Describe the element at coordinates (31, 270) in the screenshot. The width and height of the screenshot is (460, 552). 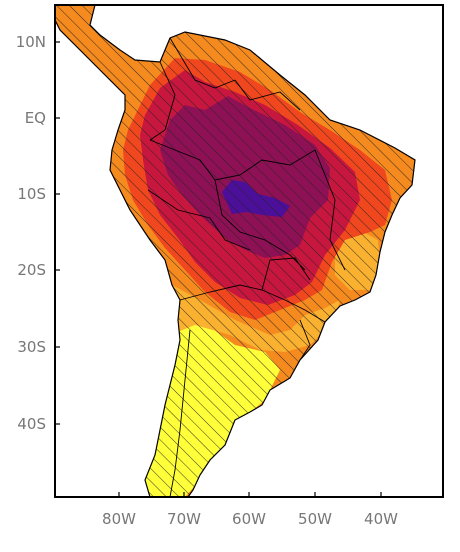
I see `lat-label-20s: 20S` at that location.